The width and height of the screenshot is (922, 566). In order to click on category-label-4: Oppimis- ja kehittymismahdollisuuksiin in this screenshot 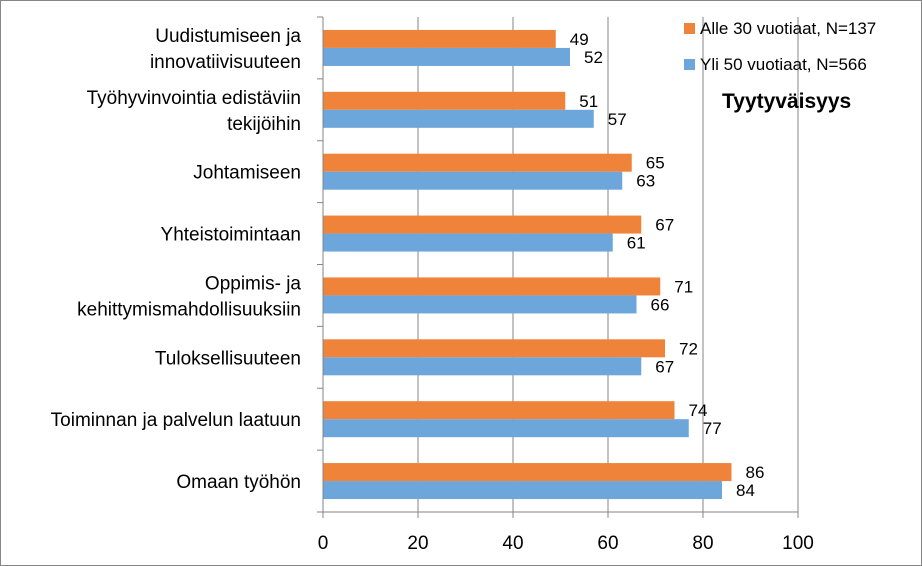, I will do `click(189, 296)`.